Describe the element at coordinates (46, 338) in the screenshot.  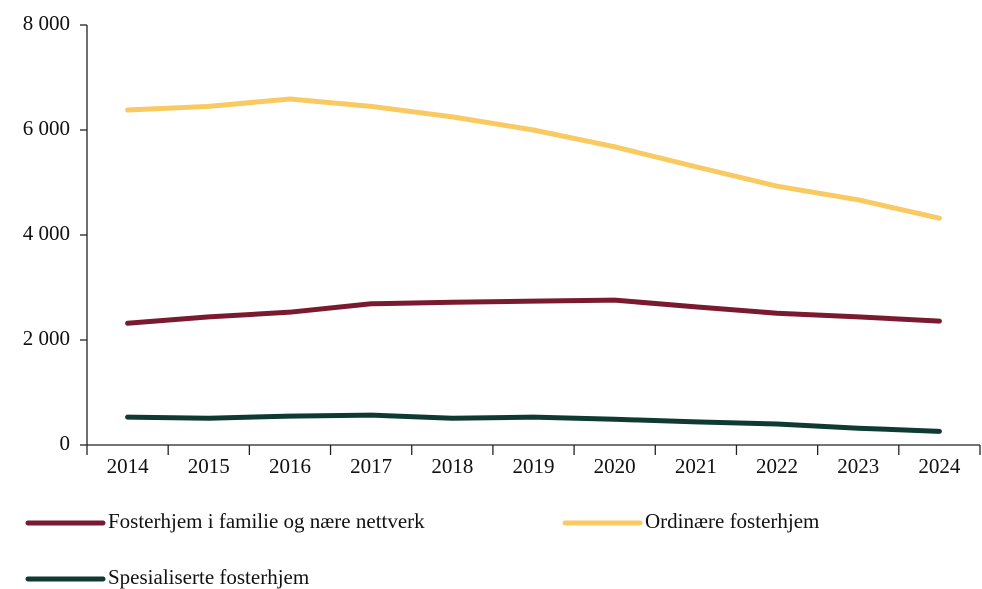
I see `y-tick-label: 2 000` at that location.